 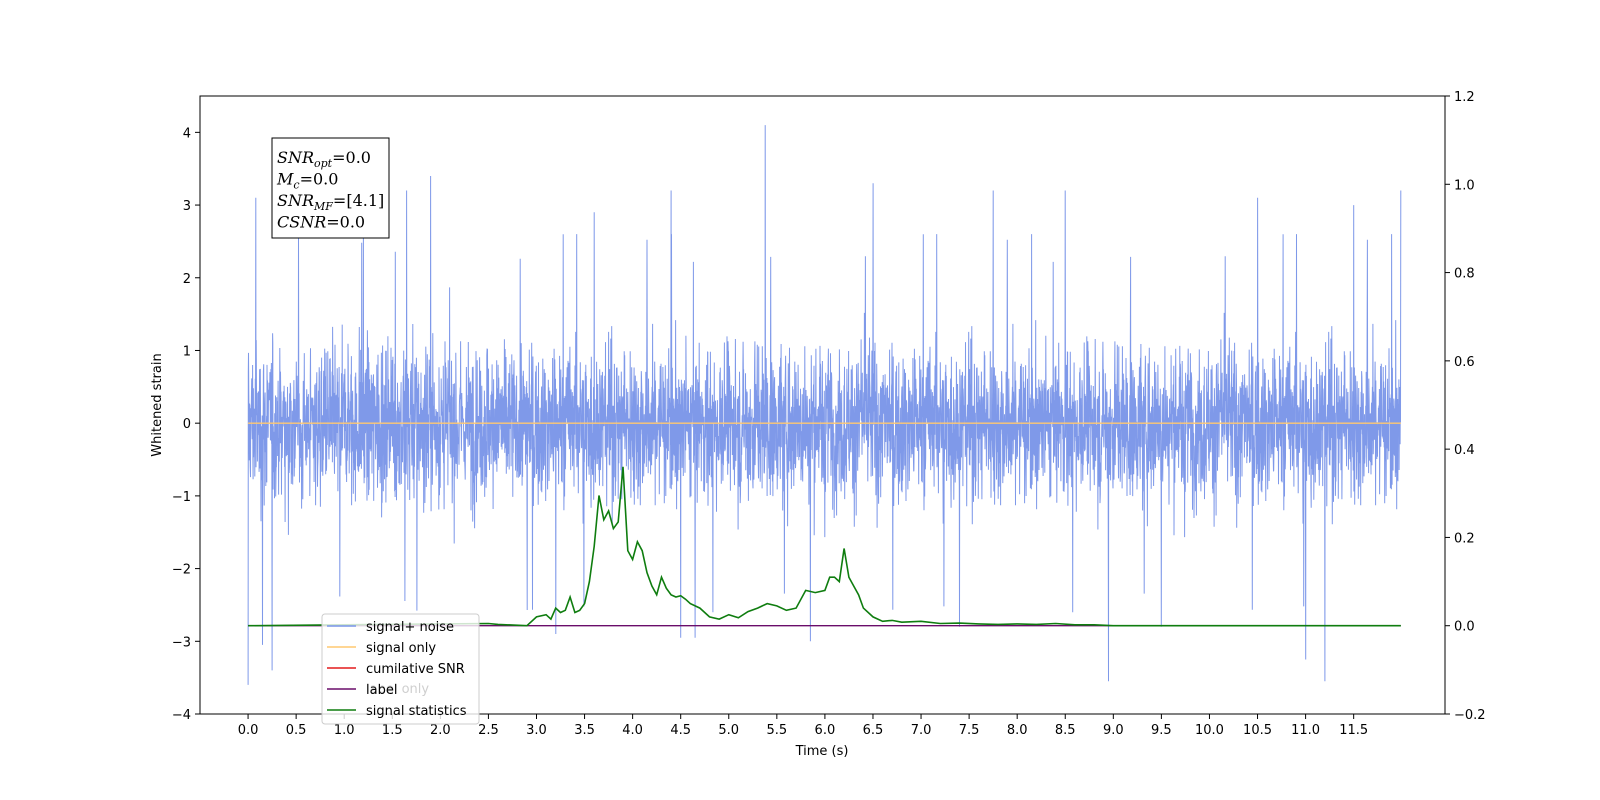 I want to click on x-tick-label: 5.0, so click(x=728, y=730).